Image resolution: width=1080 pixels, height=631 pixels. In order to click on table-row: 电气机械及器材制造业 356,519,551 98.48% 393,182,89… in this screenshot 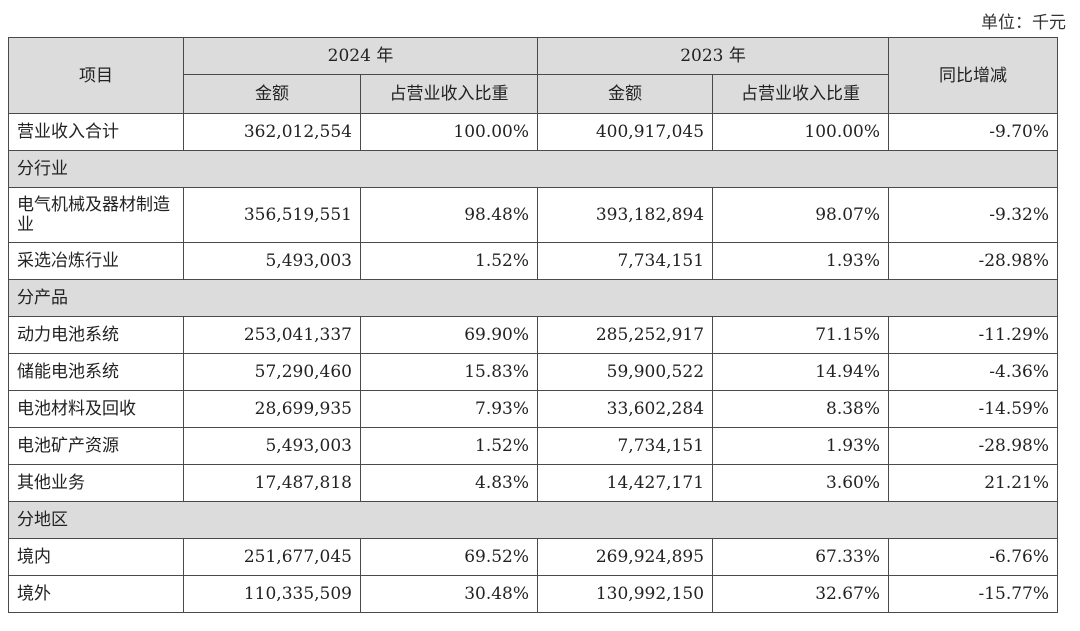, I will do `click(533, 215)`.